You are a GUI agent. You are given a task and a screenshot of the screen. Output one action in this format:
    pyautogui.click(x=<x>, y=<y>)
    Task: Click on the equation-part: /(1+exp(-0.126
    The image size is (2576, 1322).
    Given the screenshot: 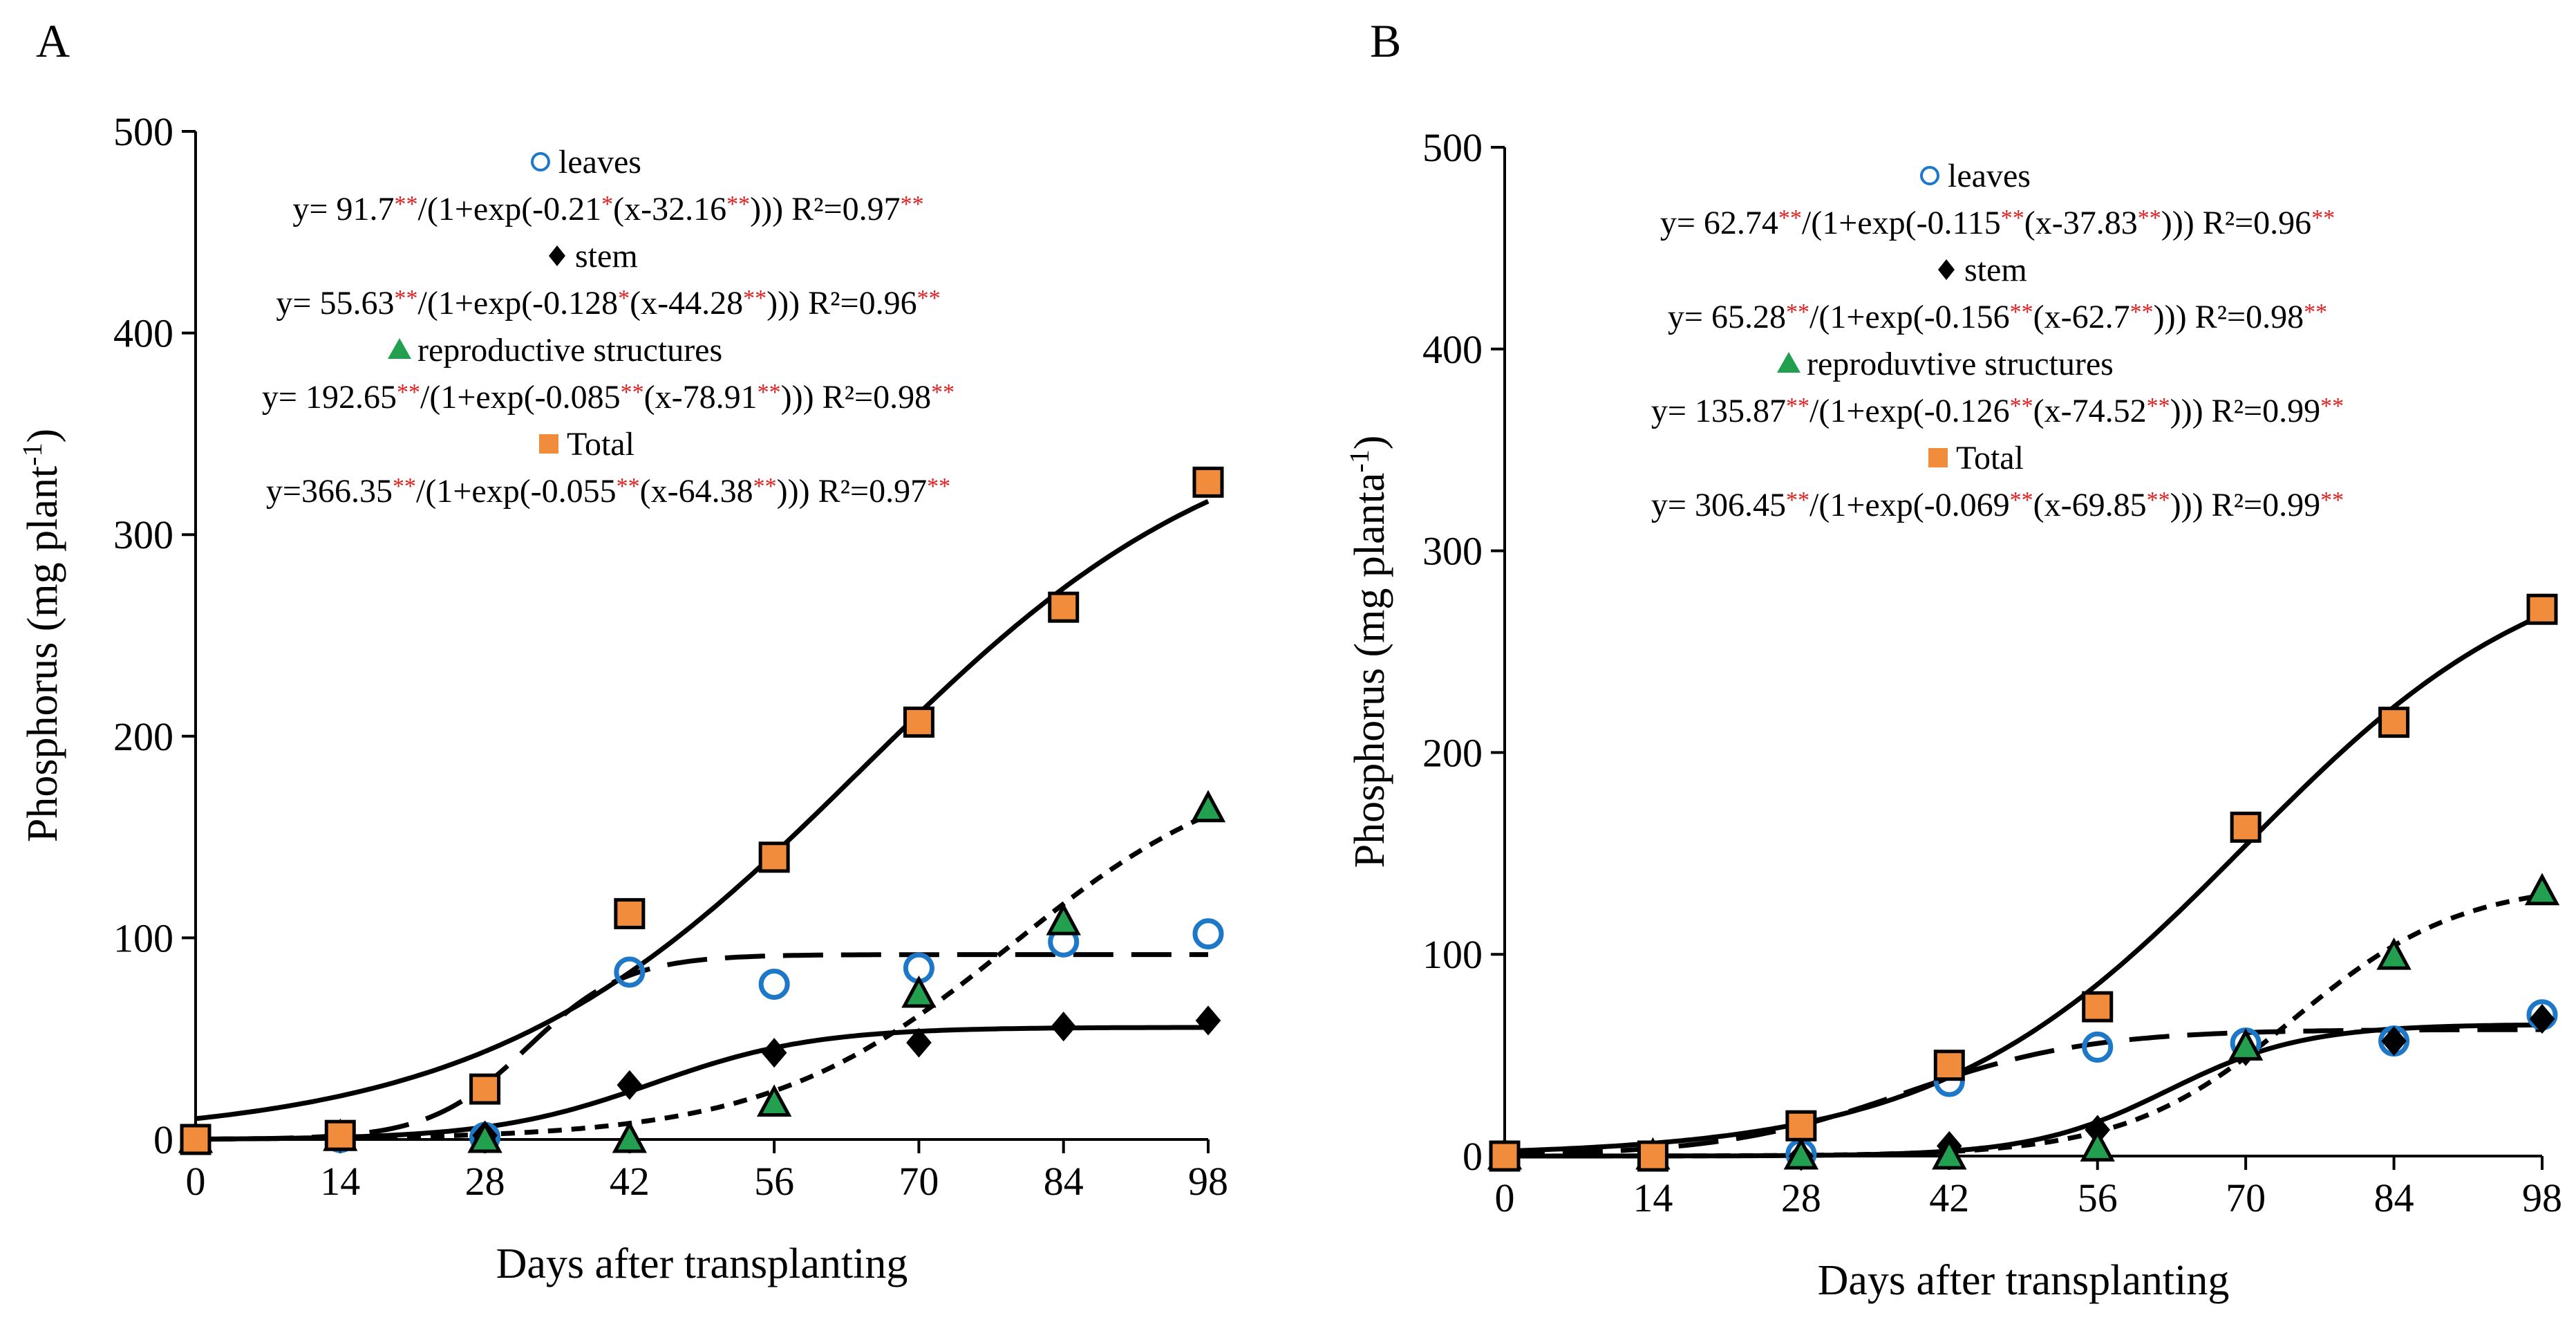 What is the action you would take?
    pyautogui.click(x=1909, y=411)
    